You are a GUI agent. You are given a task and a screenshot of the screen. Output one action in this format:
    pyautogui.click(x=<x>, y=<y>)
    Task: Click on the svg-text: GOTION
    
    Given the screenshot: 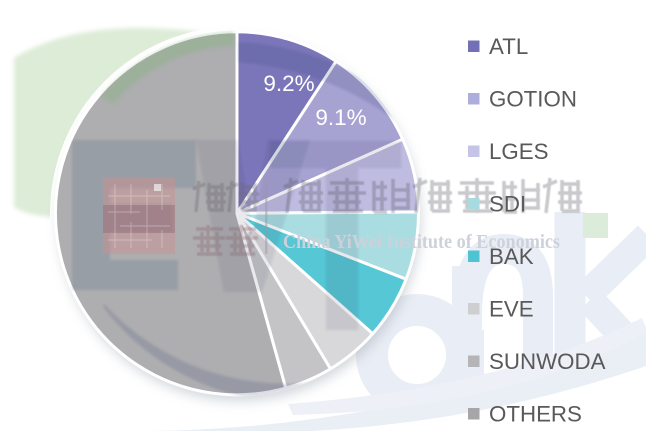 What is the action you would take?
    pyautogui.click(x=533, y=99)
    